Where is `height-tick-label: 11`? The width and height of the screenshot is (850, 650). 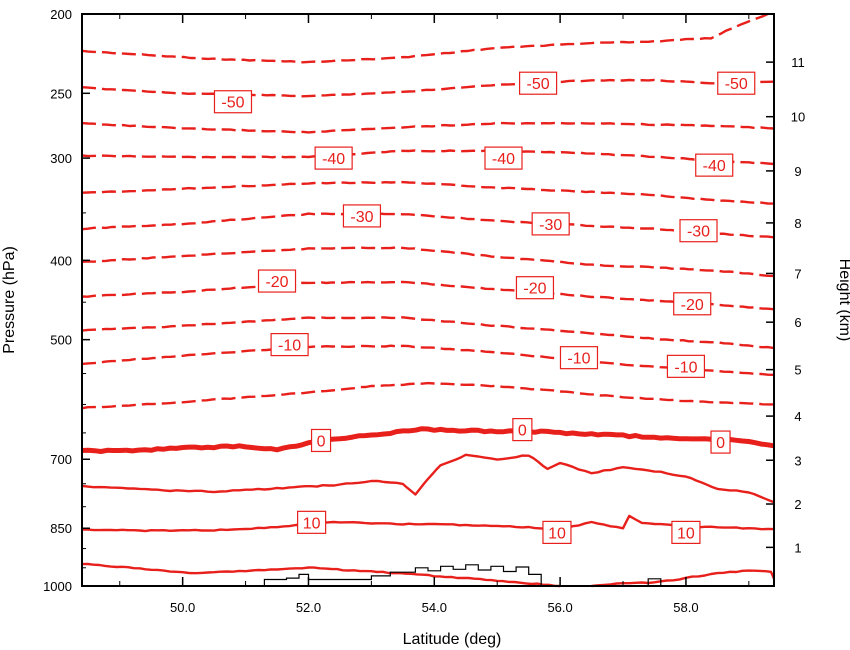 height-tick-label: 11 is located at coordinates (798, 62).